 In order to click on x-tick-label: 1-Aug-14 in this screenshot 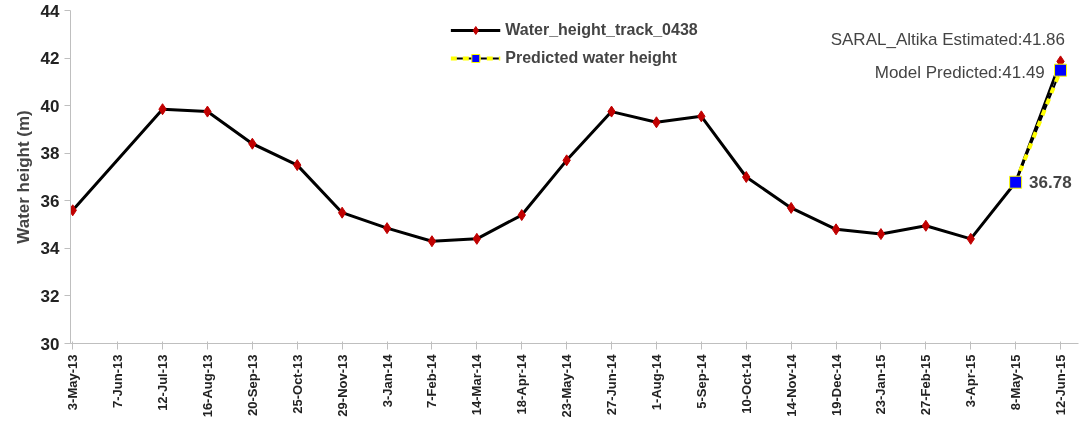, I will do `click(656, 382)`.